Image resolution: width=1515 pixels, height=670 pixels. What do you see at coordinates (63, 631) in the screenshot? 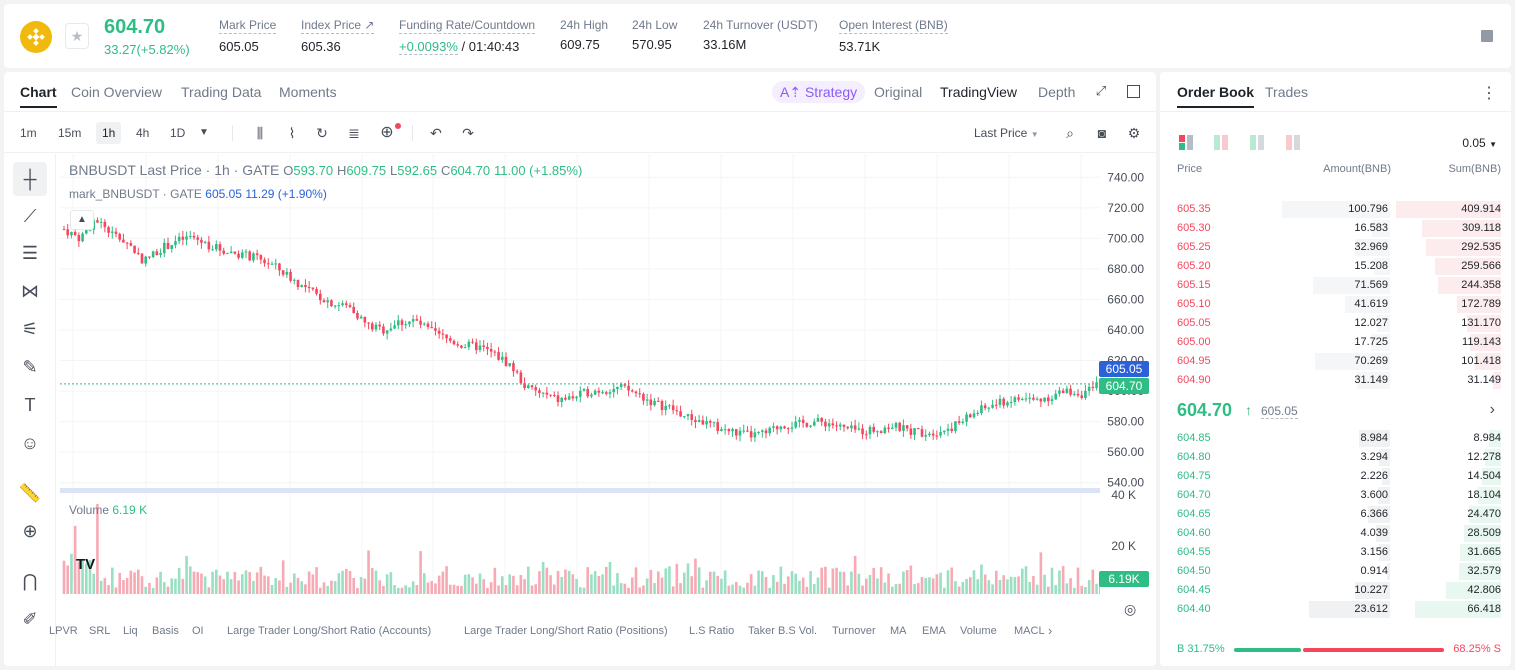
I see `indicator-lpvr: LPVR` at bounding box center [63, 631].